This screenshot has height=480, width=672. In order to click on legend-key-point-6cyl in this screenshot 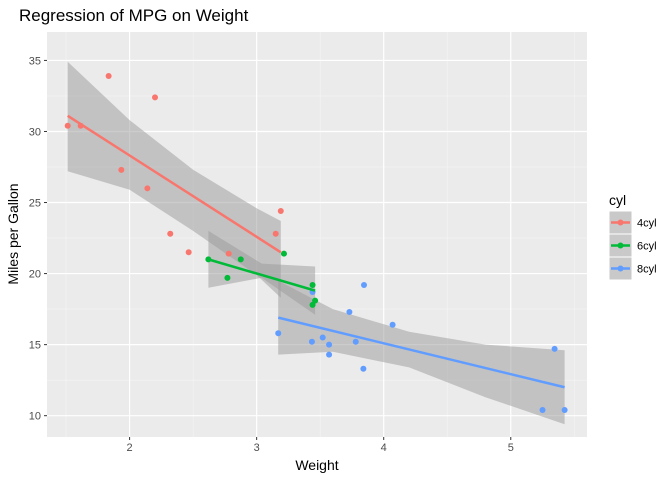, I will do `click(620, 245)`.